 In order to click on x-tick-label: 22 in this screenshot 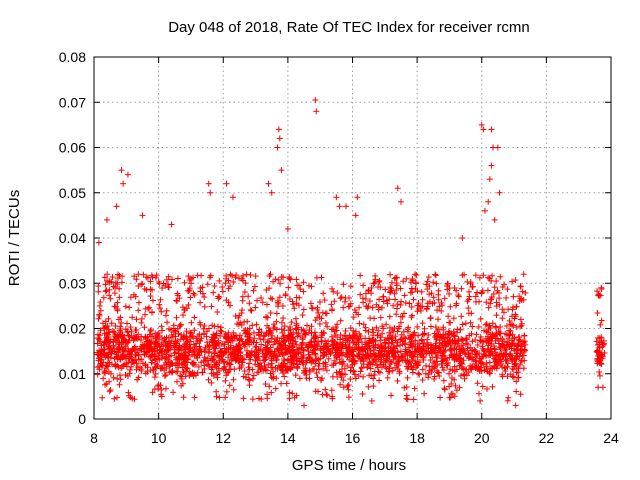, I will do `click(547, 438)`.